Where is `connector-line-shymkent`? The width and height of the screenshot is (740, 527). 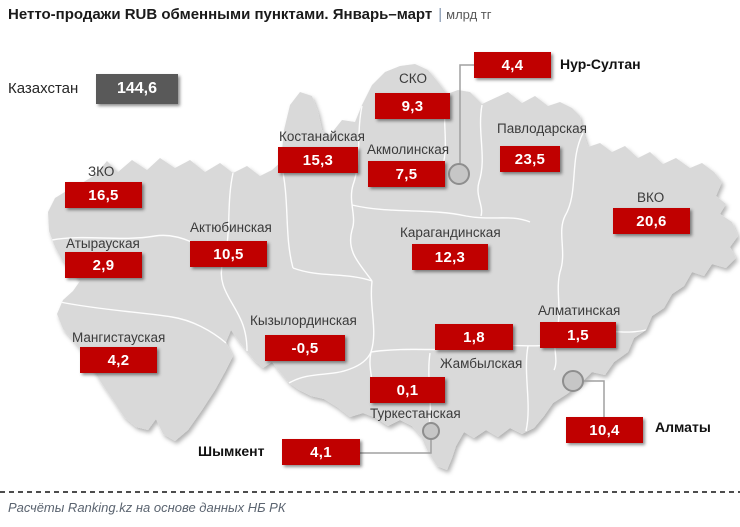
connector-line-shymkent is located at coordinates (396, 446).